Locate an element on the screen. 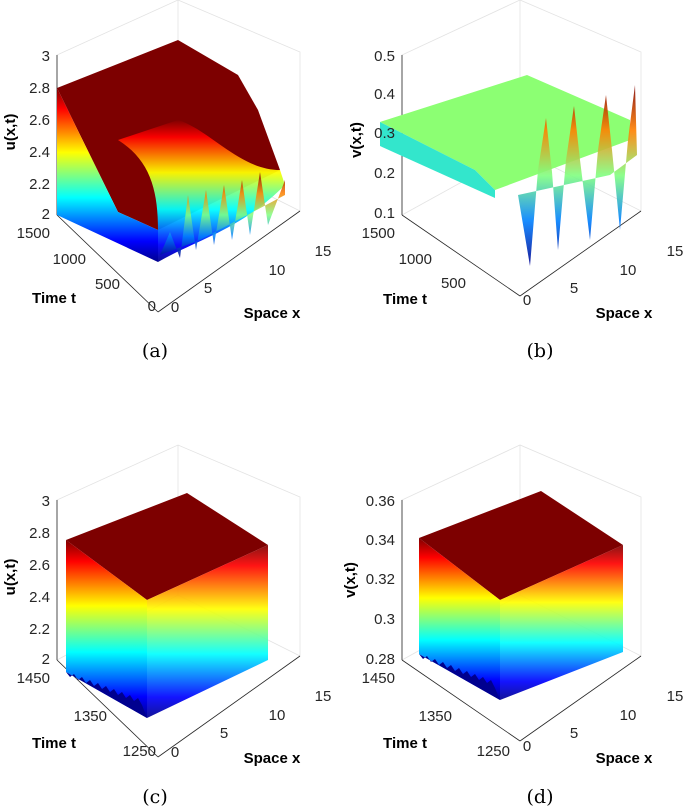 The height and width of the screenshot is (810, 685). x-tick-a-2: 5 is located at coordinates (208, 288).